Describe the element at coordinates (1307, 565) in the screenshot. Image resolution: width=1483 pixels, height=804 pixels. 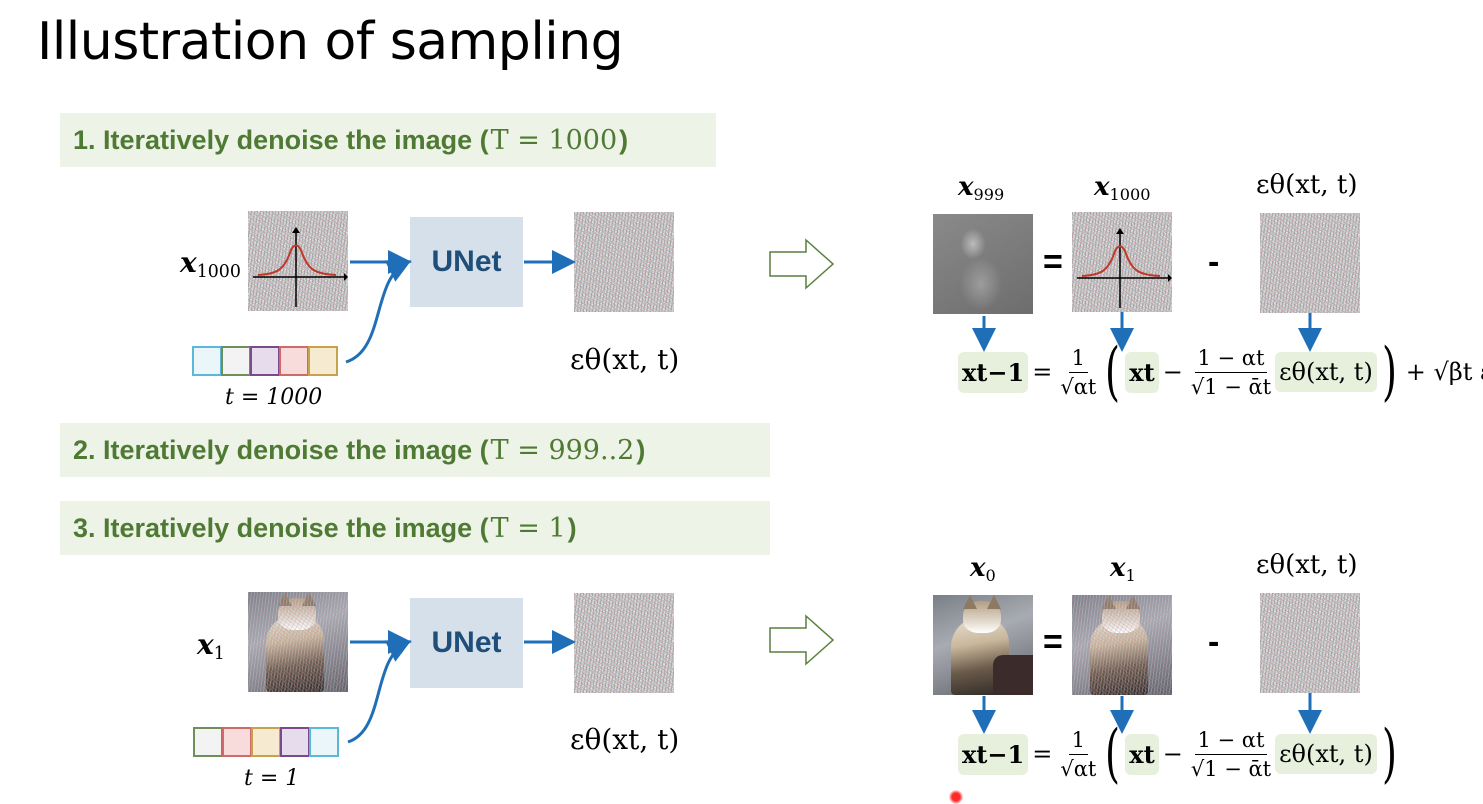
I see `bottom-eq-rhs-label: εθ(xt, t)` at that location.